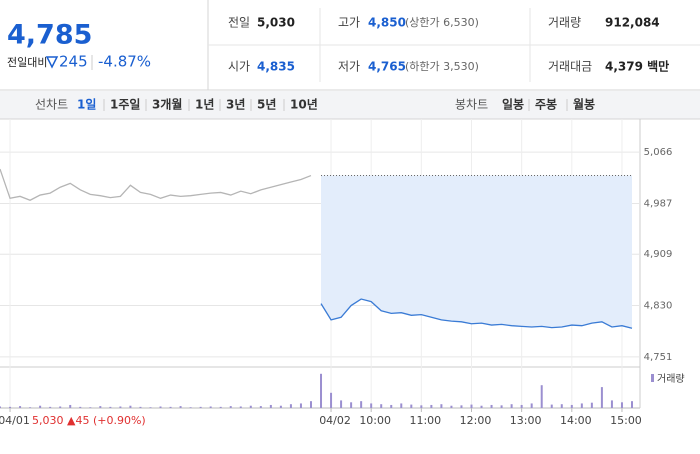 The height and width of the screenshot is (454, 700). What do you see at coordinates (266, 105) in the screenshot?
I see `period-tab: 5년` at bounding box center [266, 105].